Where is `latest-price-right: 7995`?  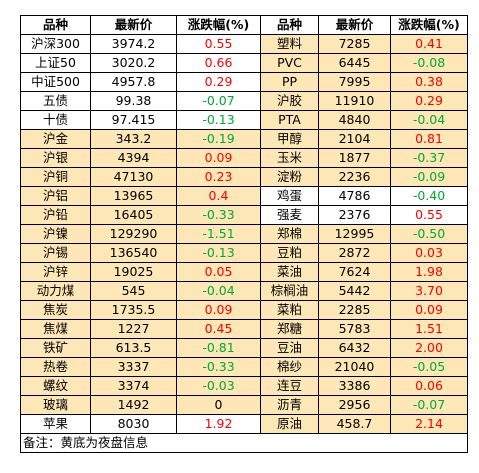 latest-price-right: 7995 is located at coordinates (354, 82).